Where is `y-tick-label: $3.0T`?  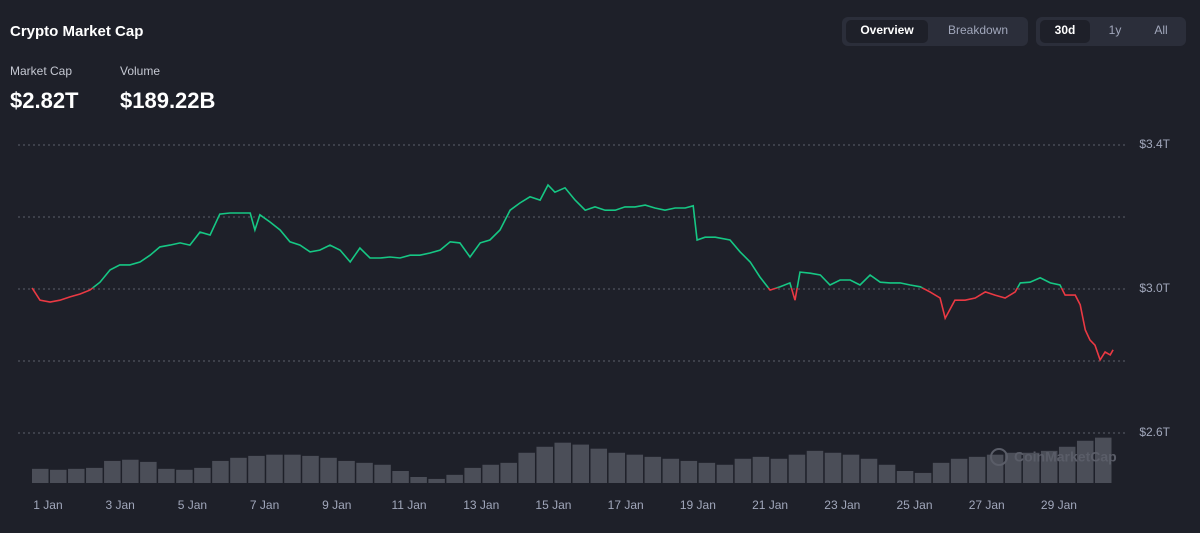 y-tick-label: $3.0T is located at coordinates (1154, 288).